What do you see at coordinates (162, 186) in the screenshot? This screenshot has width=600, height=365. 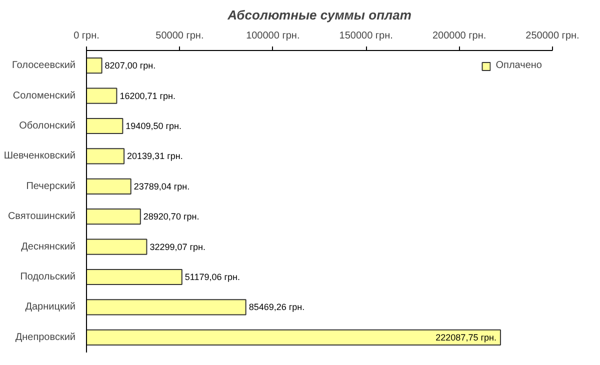 I see `data-label: 23789,04 грн.` at bounding box center [162, 186].